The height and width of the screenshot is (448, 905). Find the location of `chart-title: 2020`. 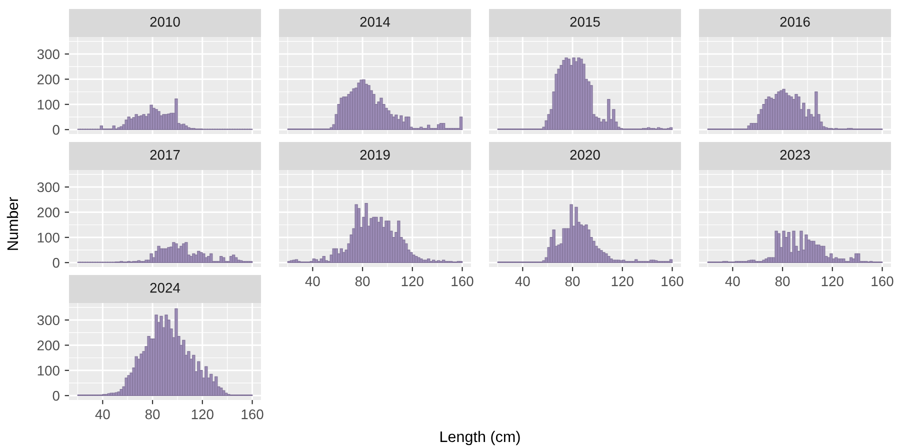

chart-title: 2020 is located at coordinates (585, 155).